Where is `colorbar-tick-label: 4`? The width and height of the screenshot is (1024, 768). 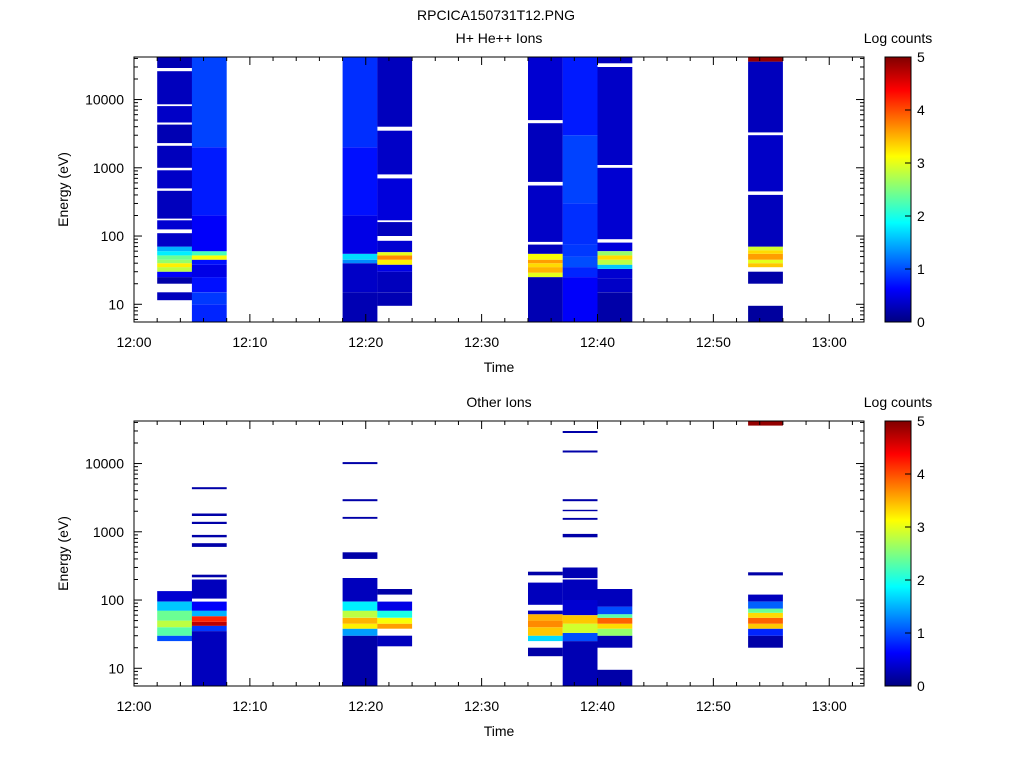
colorbar-tick-label: 4 is located at coordinates (921, 110).